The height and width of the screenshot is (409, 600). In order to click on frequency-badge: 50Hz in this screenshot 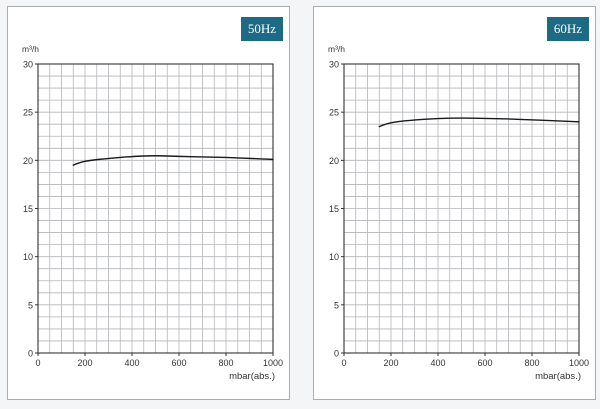, I will do `click(262, 29)`.